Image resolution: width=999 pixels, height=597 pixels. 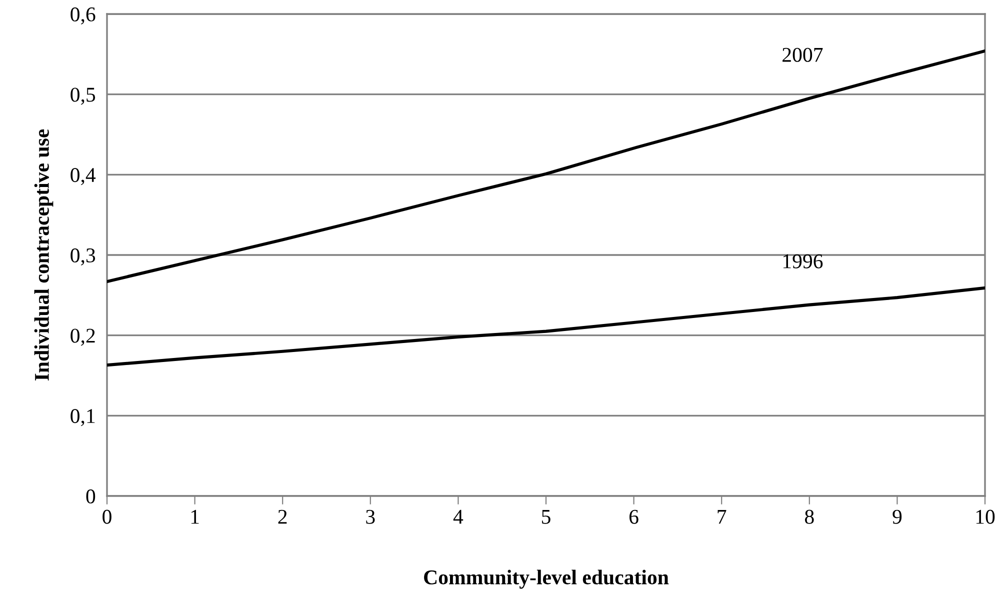 I want to click on x-tick-label: 4, so click(x=458, y=517).